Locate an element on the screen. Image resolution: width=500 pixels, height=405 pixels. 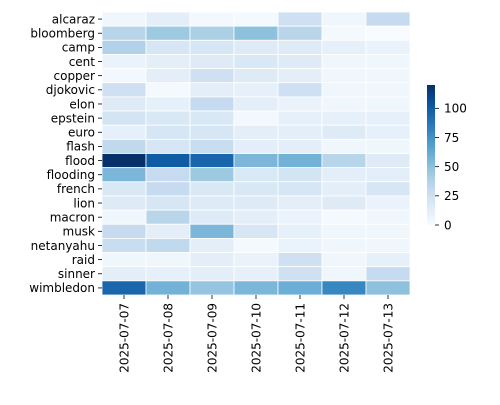
row-label-epstein: epstein is located at coordinates (73, 118).